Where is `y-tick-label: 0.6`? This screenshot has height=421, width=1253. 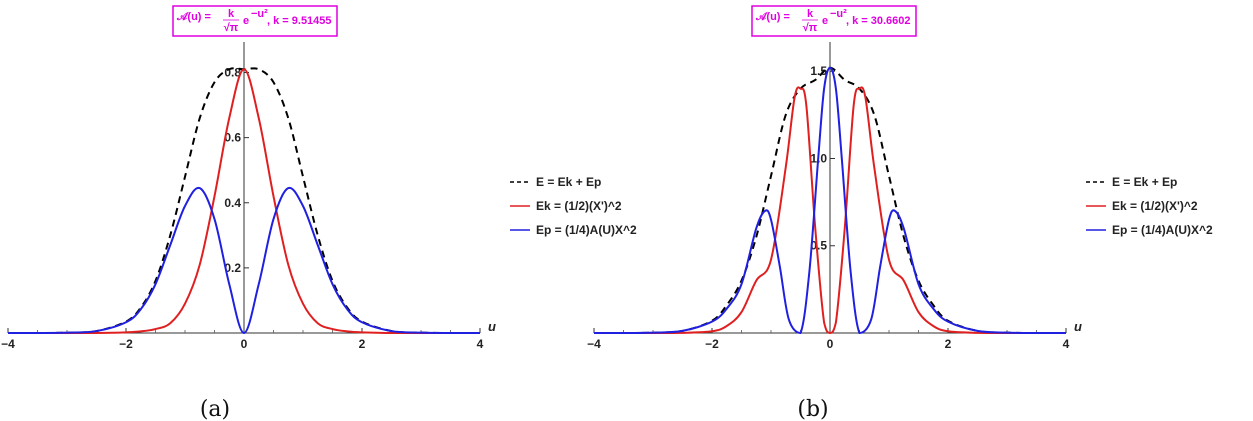 y-tick-label: 0.6 is located at coordinates (232, 138).